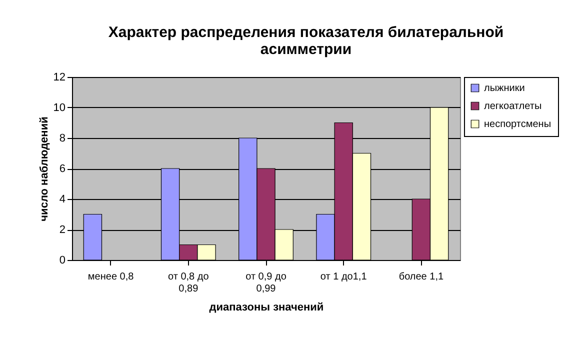 The image size is (576, 337). What do you see at coordinates (504, 88) in the screenshot?
I see `legend-label: лыжники` at bounding box center [504, 88].